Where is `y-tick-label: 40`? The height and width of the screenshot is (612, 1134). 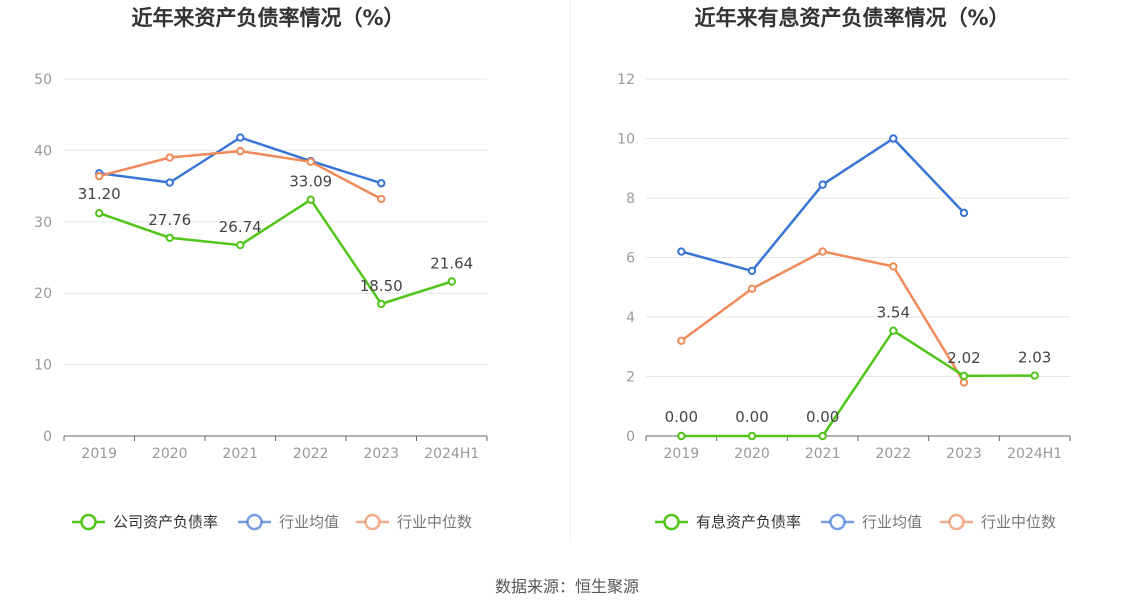
y-tick-label: 40 is located at coordinates (43, 151).